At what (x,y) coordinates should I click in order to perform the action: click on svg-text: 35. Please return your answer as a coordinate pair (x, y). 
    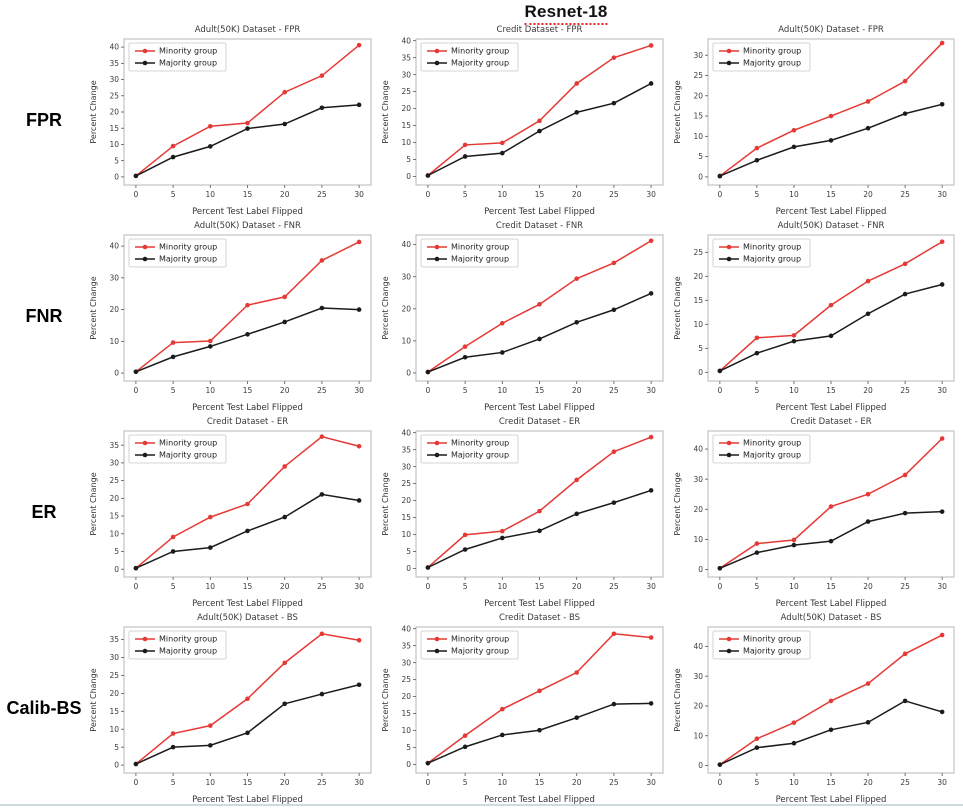
    Looking at the image, I should click on (114, 445).